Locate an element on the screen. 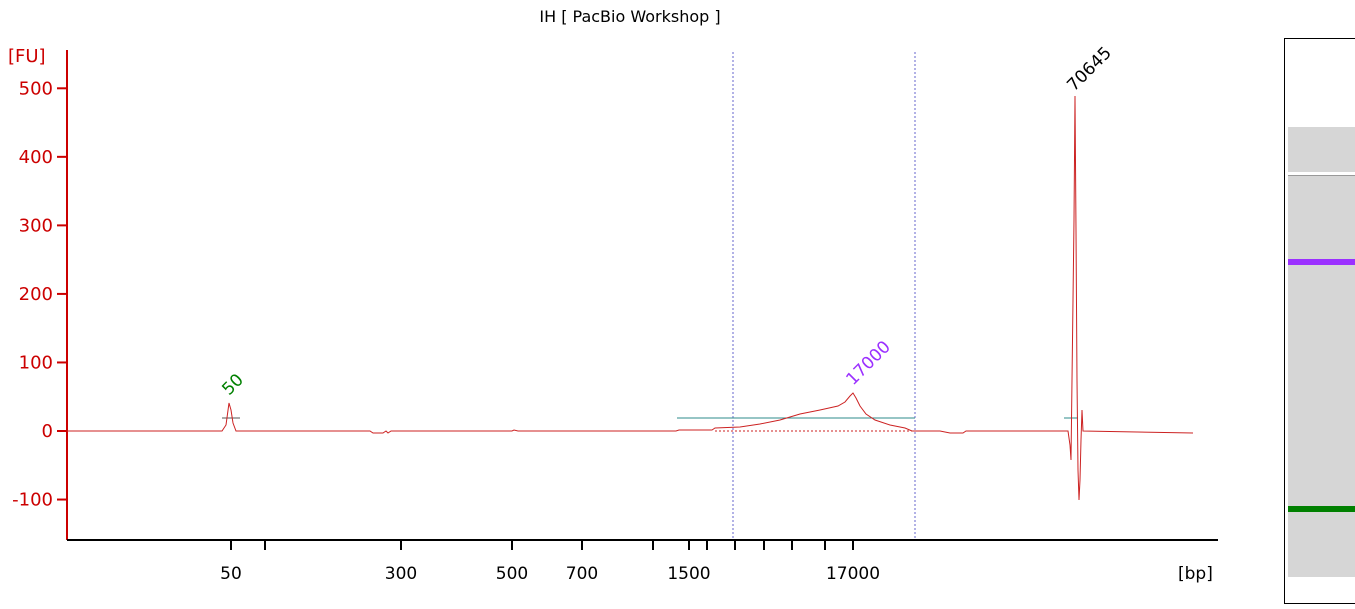 The height and width of the screenshot is (609, 1355). x-tick-label: 17000 is located at coordinates (853, 574).